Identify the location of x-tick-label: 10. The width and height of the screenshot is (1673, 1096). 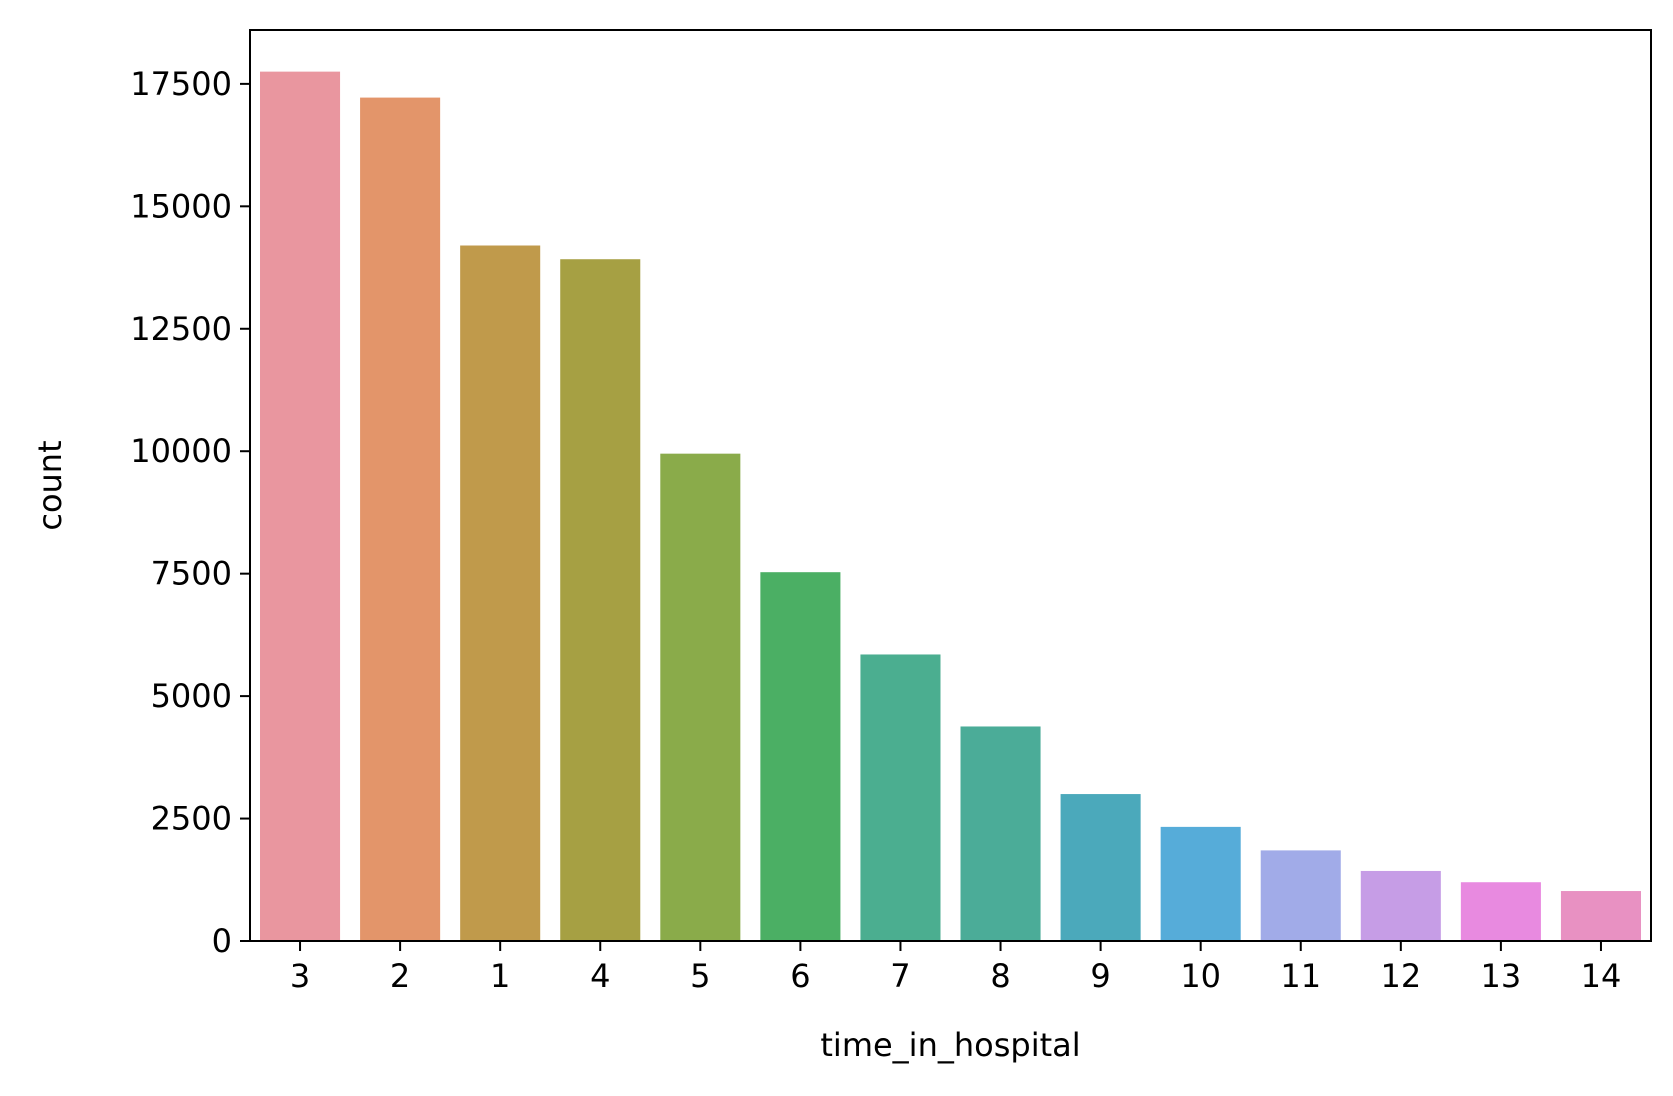
(1200, 976).